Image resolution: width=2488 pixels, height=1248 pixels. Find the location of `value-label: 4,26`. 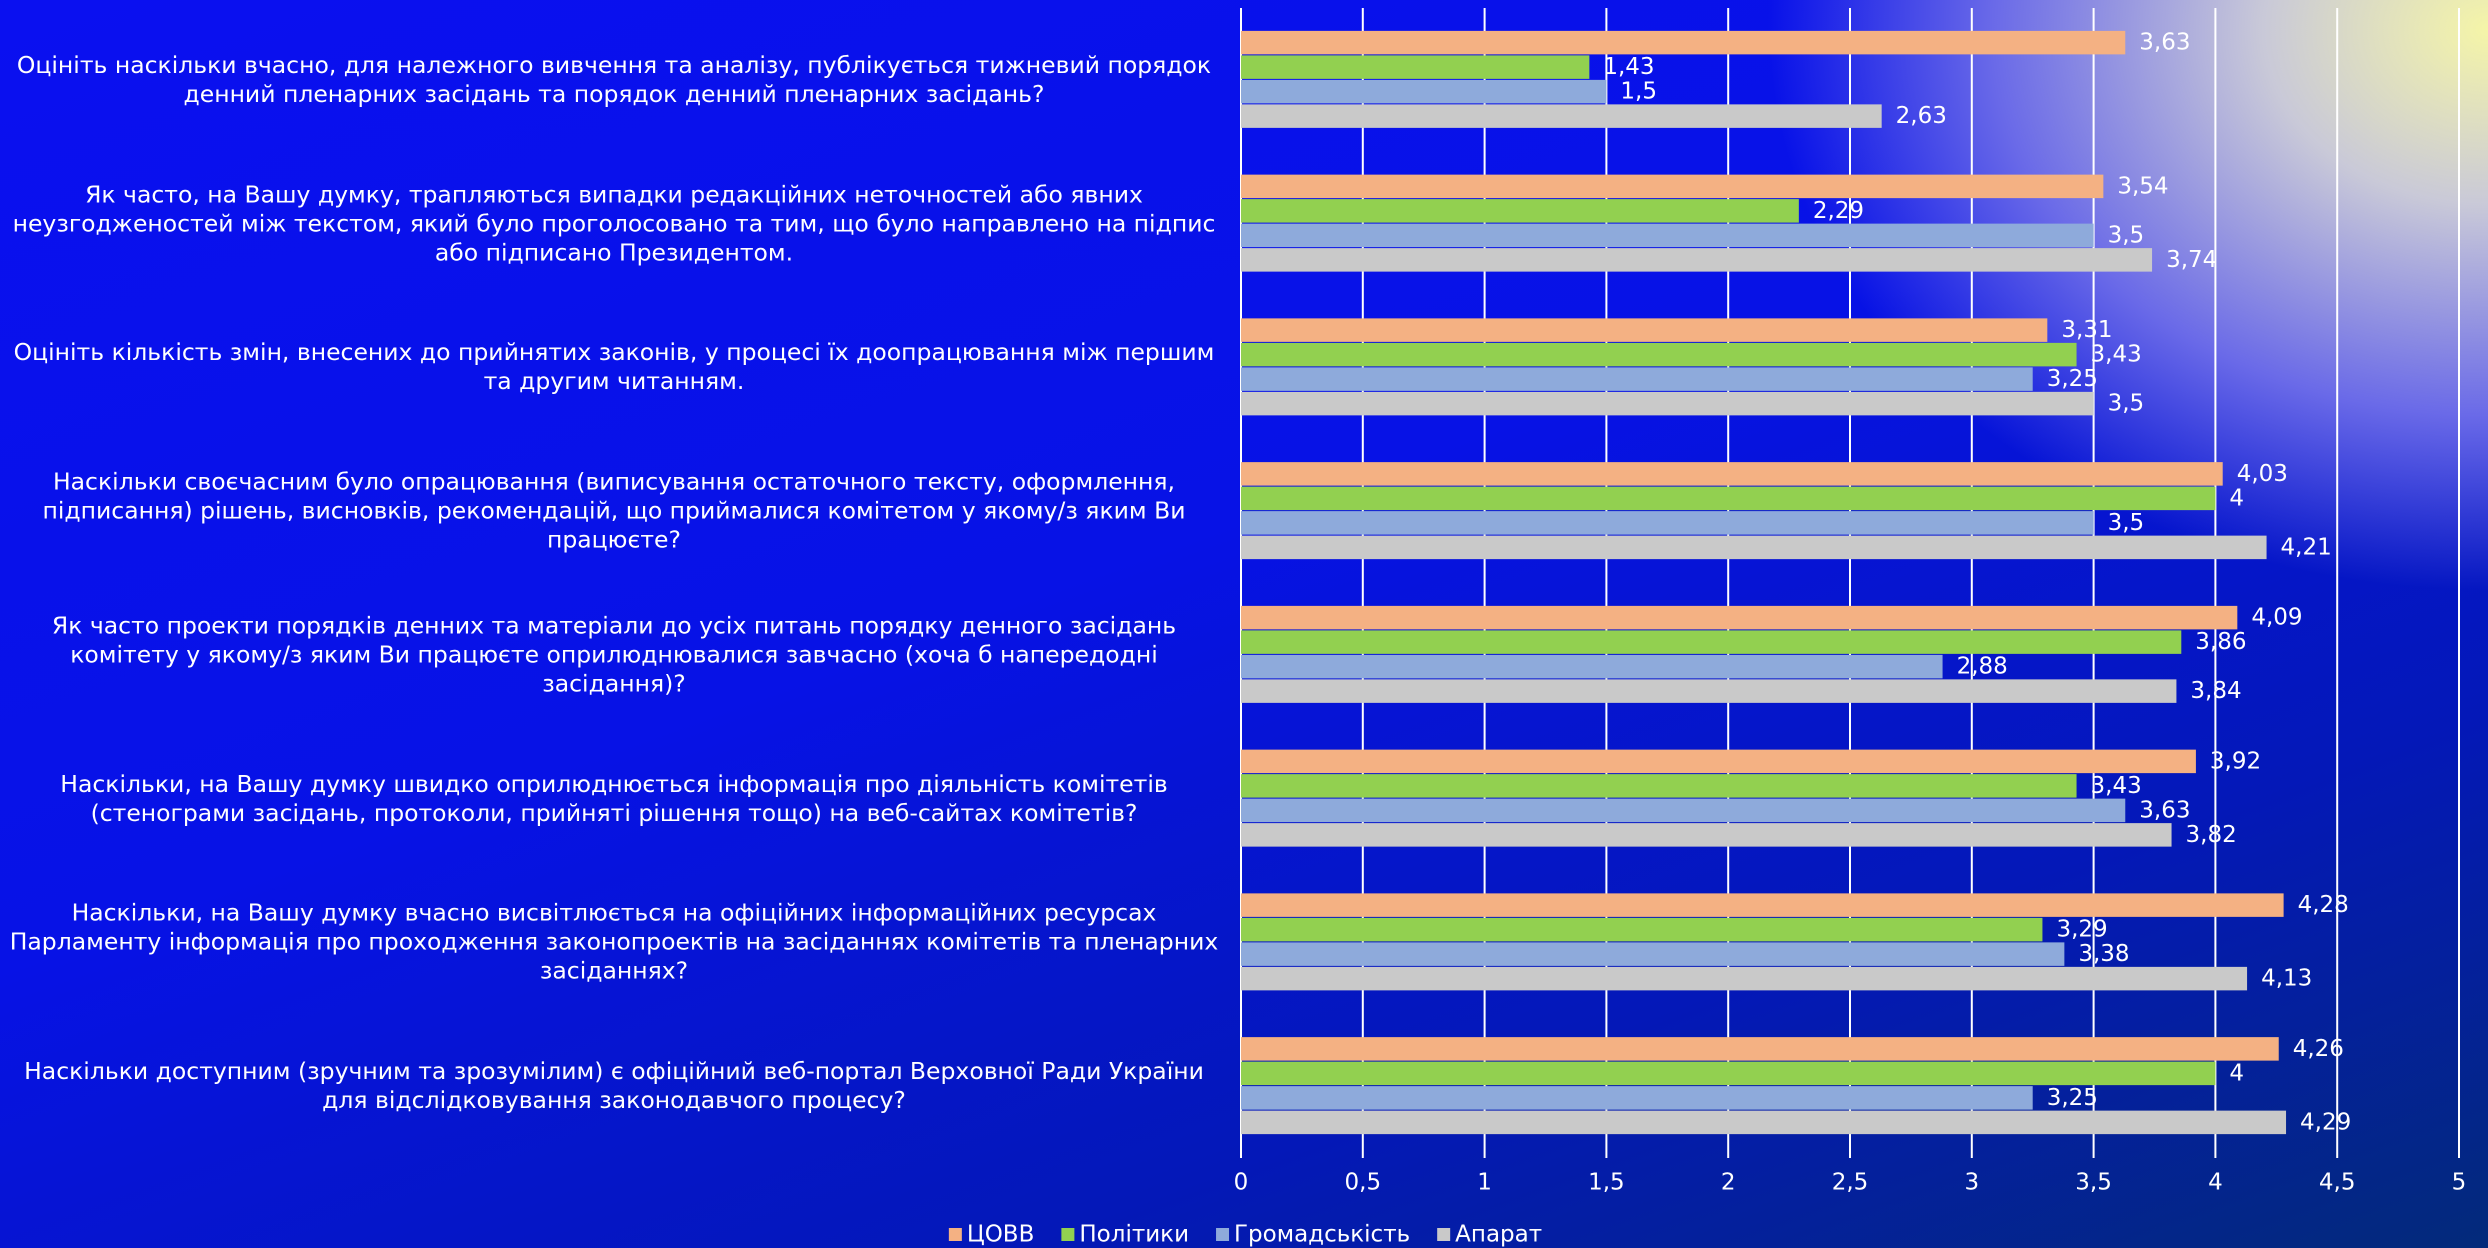

value-label: 4,26 is located at coordinates (2318, 1049).